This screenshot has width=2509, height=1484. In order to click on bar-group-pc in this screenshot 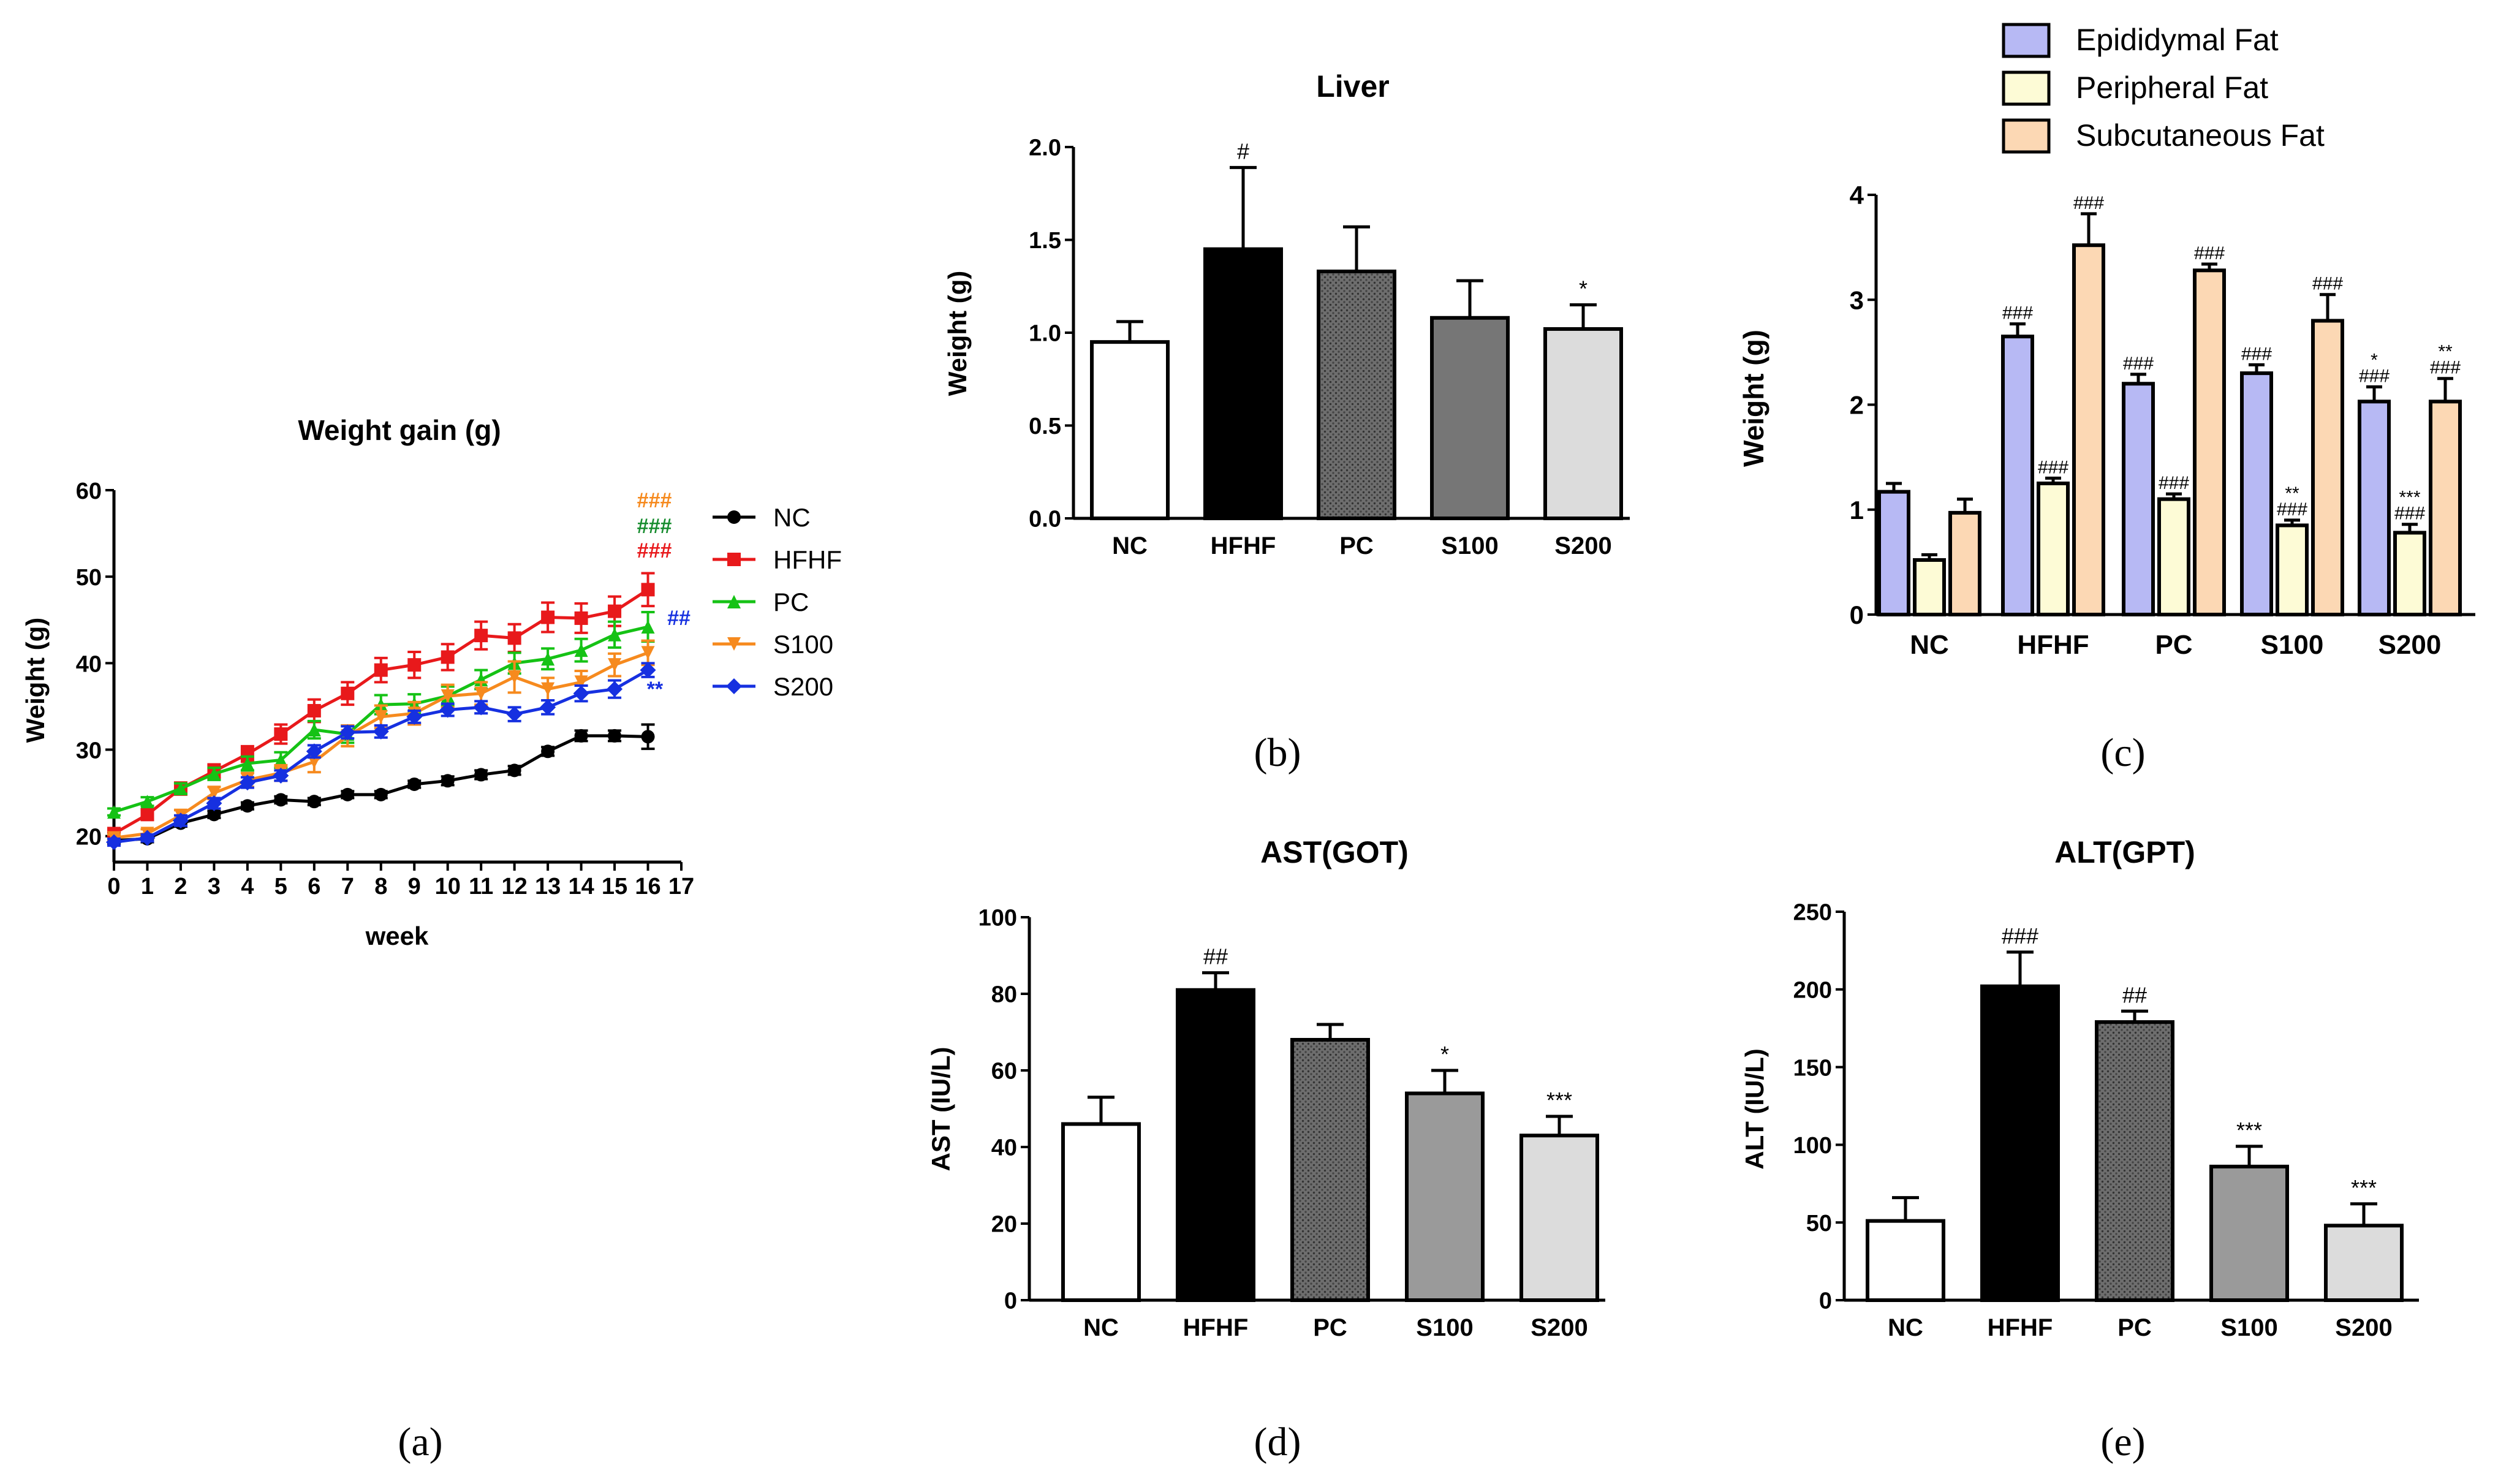, I will do `click(1357, 372)`.